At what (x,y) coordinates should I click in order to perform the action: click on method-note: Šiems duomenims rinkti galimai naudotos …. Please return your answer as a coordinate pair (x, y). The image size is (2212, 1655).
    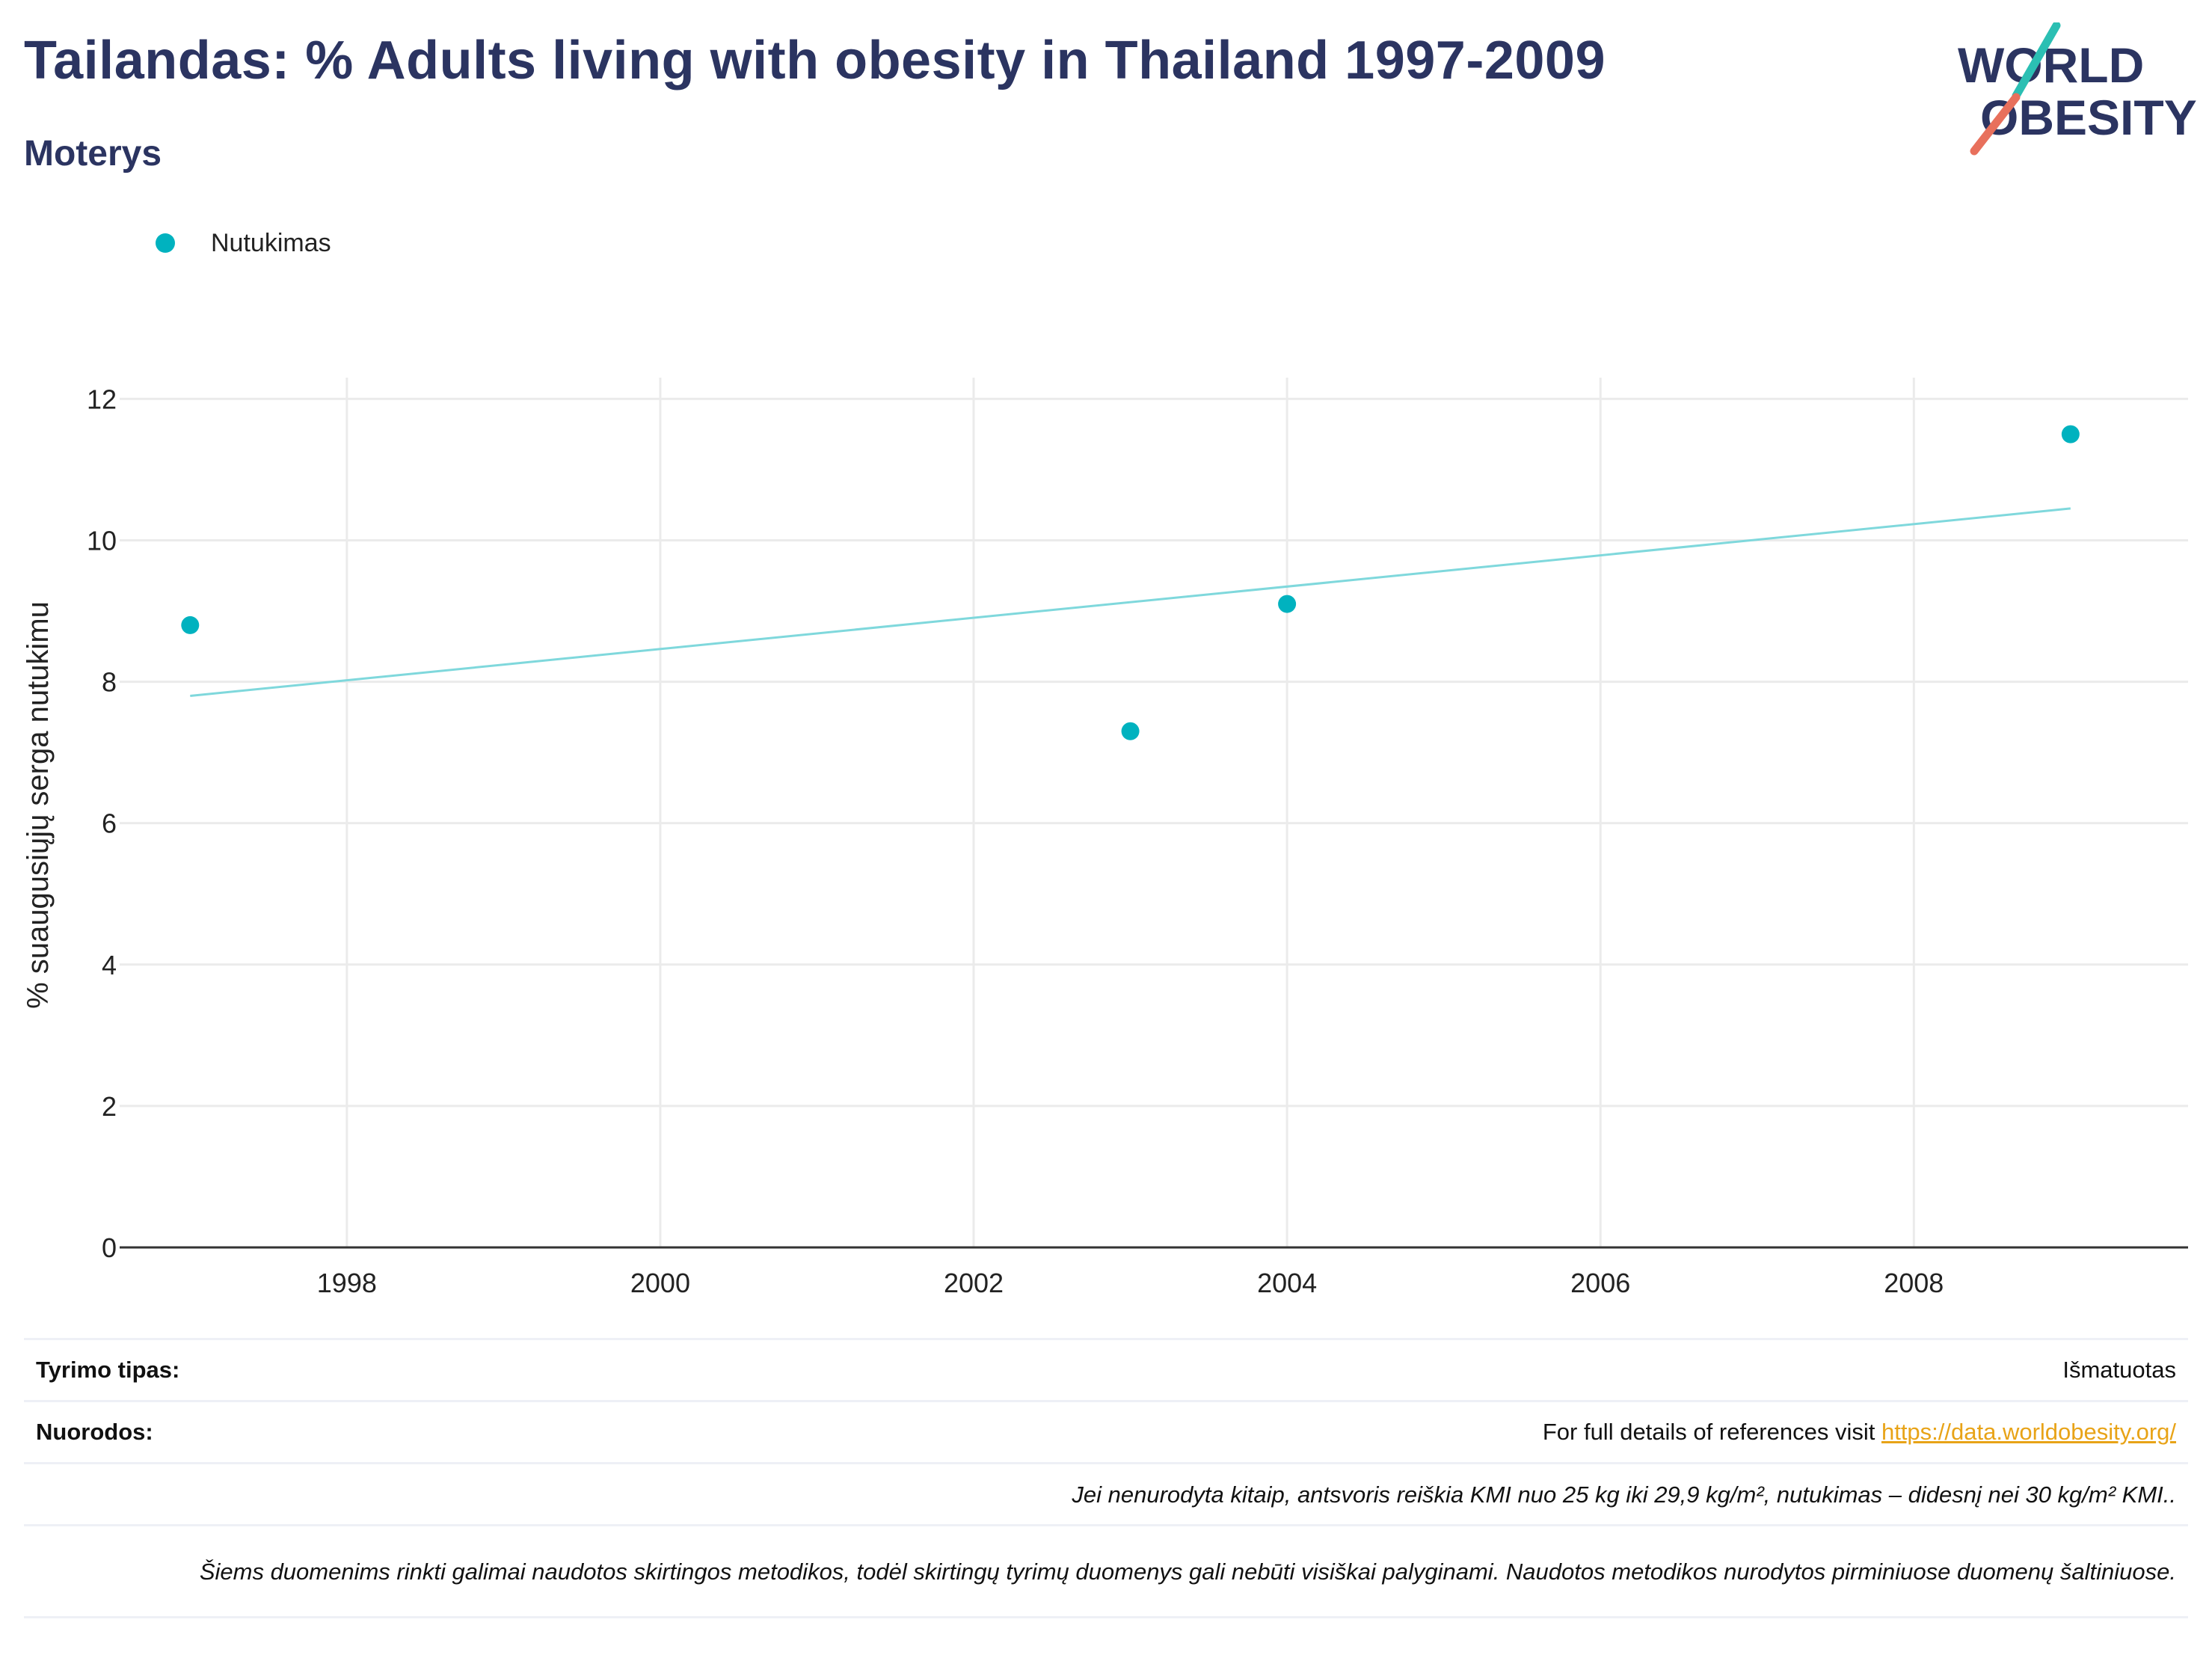
    Looking at the image, I should click on (1187, 1571).